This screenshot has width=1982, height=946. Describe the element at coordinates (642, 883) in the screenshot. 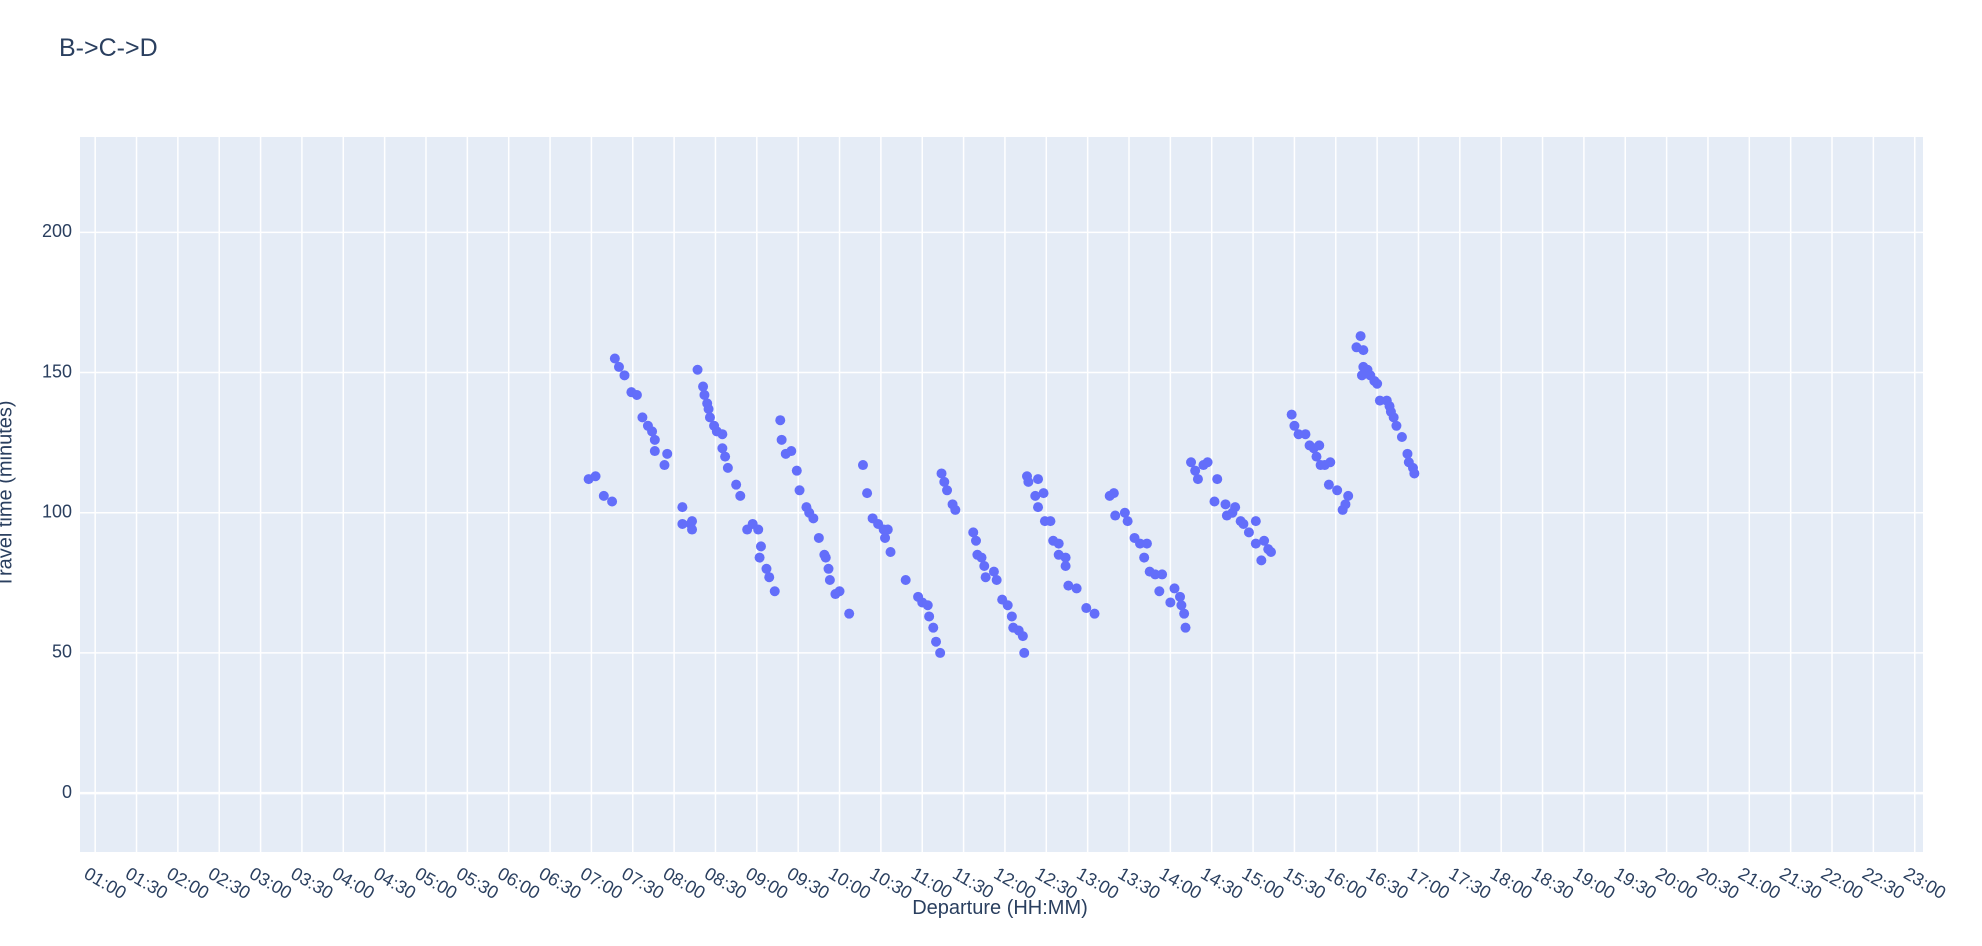

I see `x-tick-label: 07:30` at that location.